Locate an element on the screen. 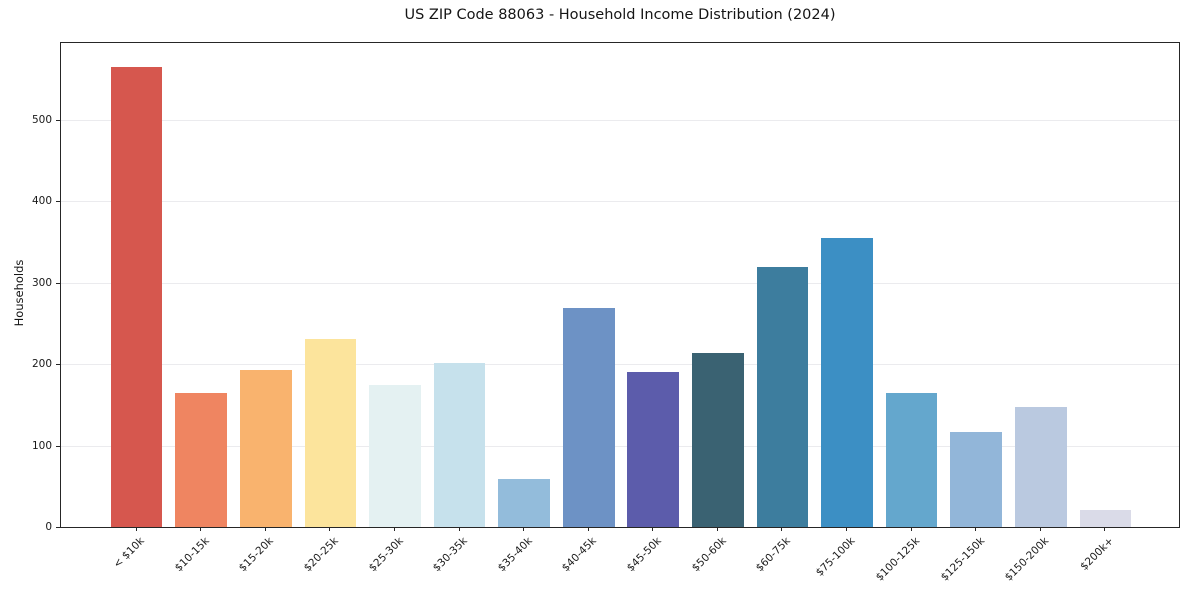 The height and width of the screenshot is (590, 1189). x-tick-label: $50-60k is located at coordinates (709, 555).